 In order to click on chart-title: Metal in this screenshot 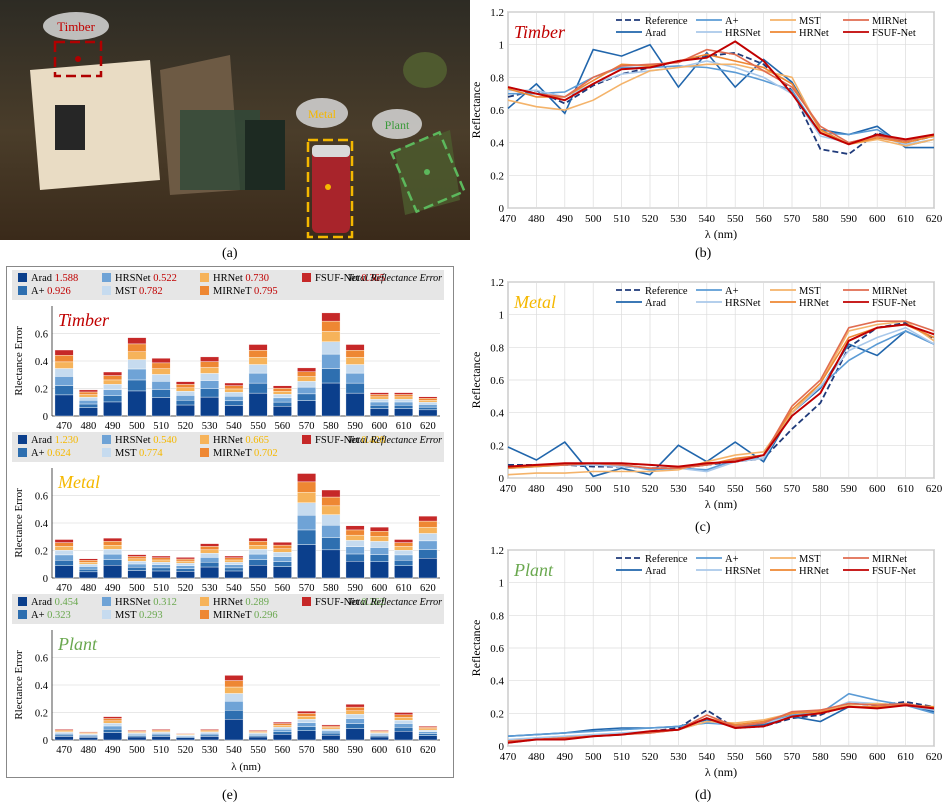, I will do `click(78, 482)`.